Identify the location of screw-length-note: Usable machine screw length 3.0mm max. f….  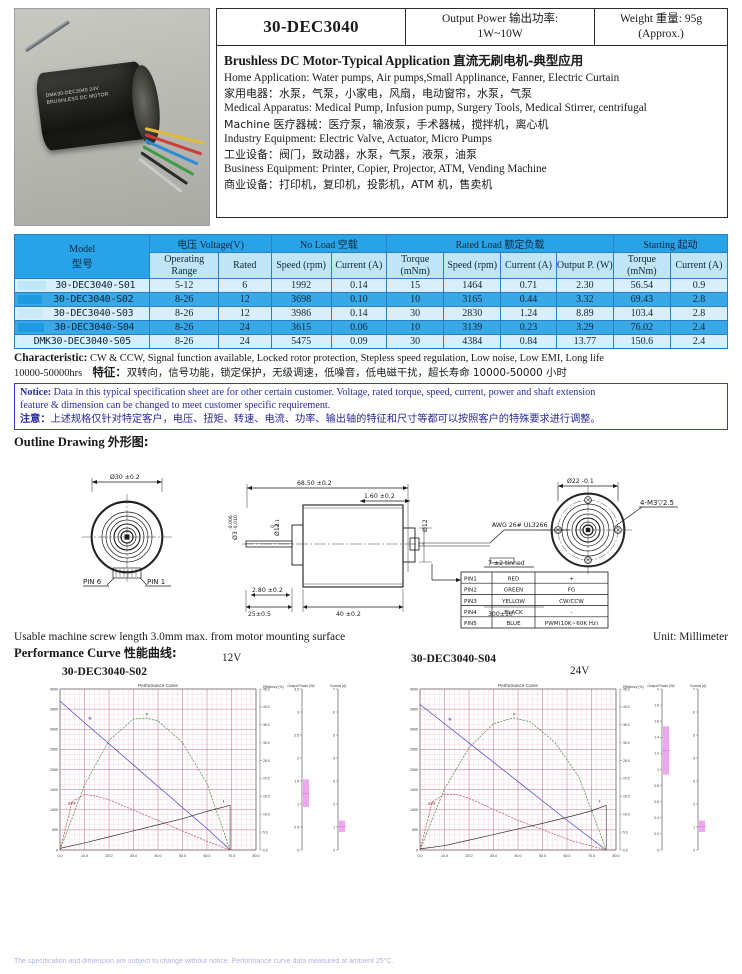
(180, 637).